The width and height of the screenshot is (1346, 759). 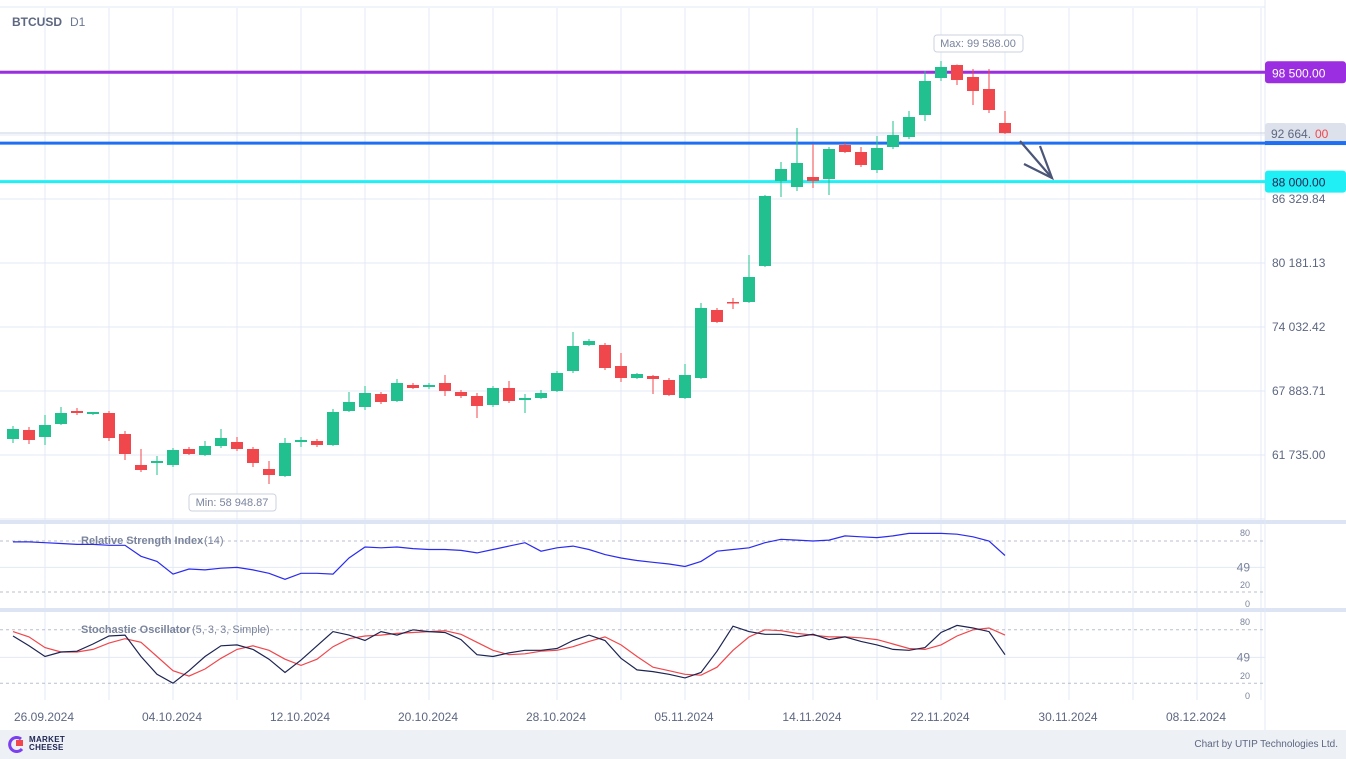 I want to click on blue-level-badge, so click(x=1305, y=143).